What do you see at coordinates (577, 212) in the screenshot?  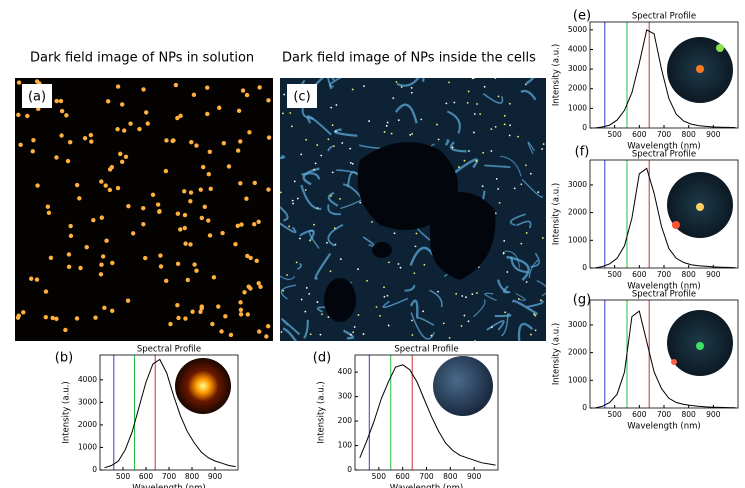 I see `y-tick-label: 2000` at bounding box center [577, 212].